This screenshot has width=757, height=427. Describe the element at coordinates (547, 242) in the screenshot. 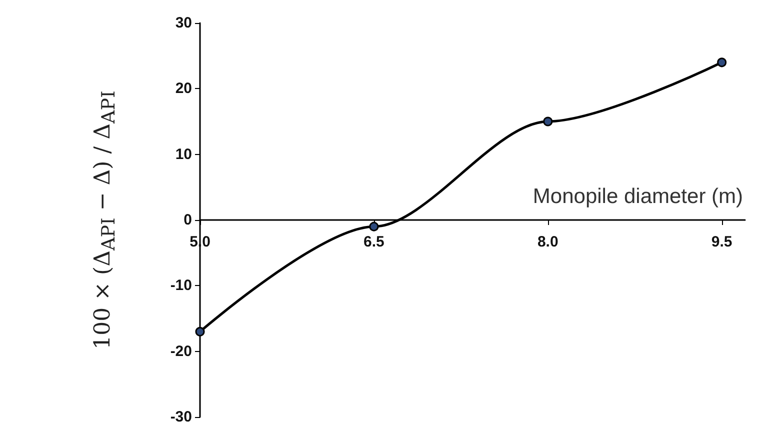

I see `x-tick-label: 8.0` at that location.